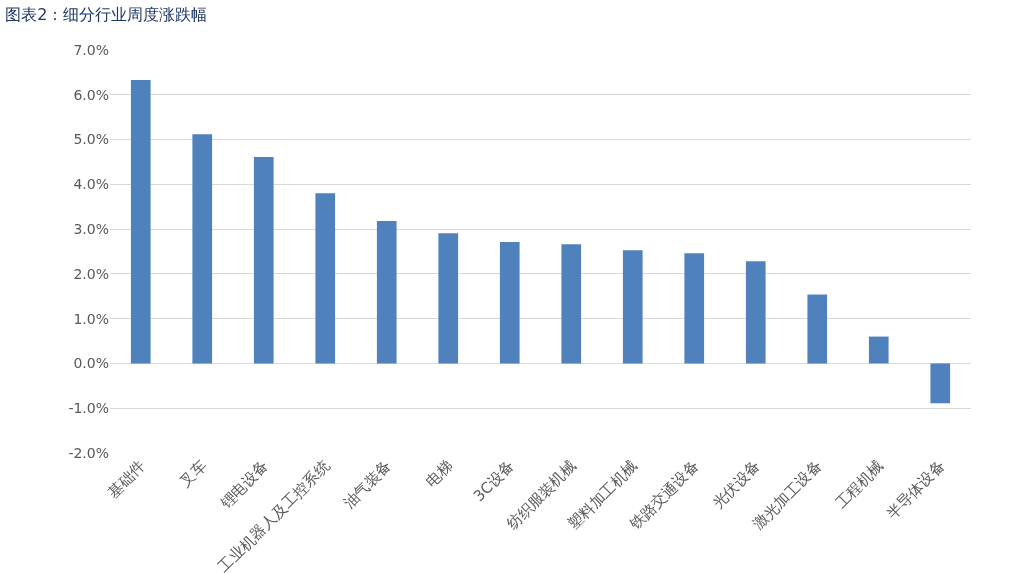 This screenshot has width=1031, height=573. What do you see at coordinates (367, 484) in the screenshot?
I see `x-tick-label: 油气装备` at bounding box center [367, 484].